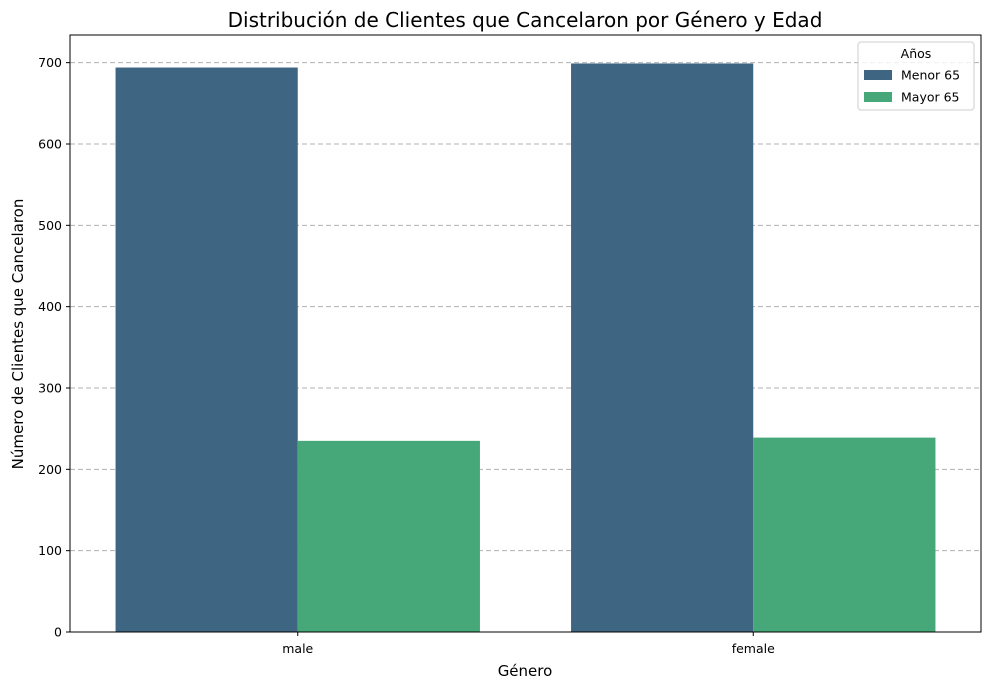 Image resolution: width=989 pixels, height=690 pixels. What do you see at coordinates (930, 75) in the screenshot?
I see `legend-label-0: Menor 65` at bounding box center [930, 75].